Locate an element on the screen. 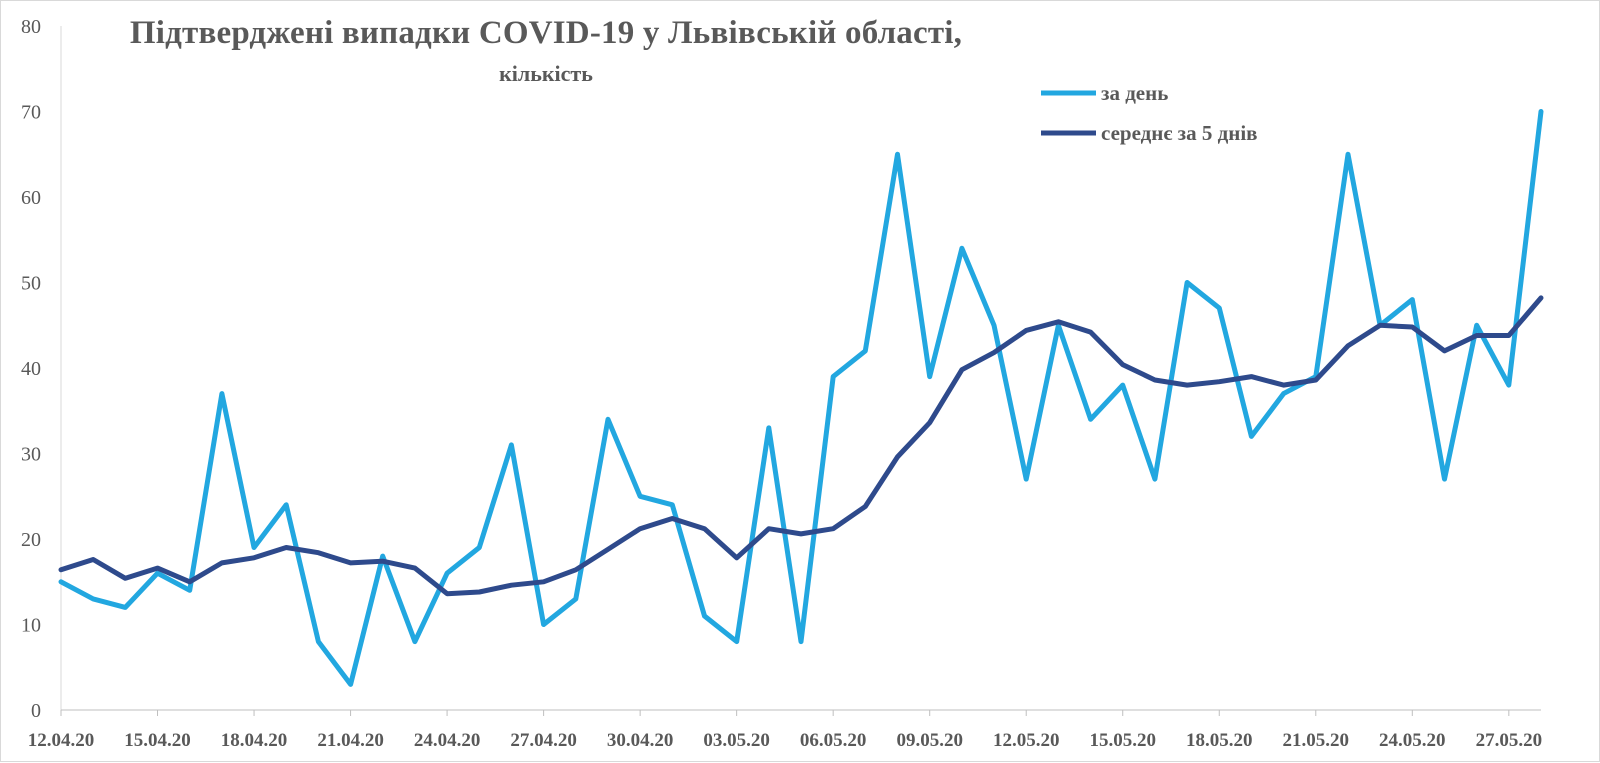  x-tick-label: 18.04.20 is located at coordinates (254, 740).